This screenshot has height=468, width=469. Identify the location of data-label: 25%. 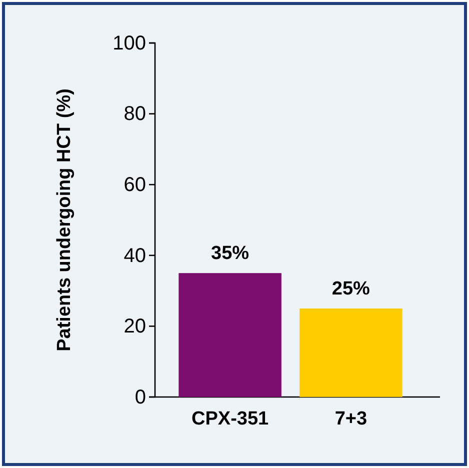
(351, 289).